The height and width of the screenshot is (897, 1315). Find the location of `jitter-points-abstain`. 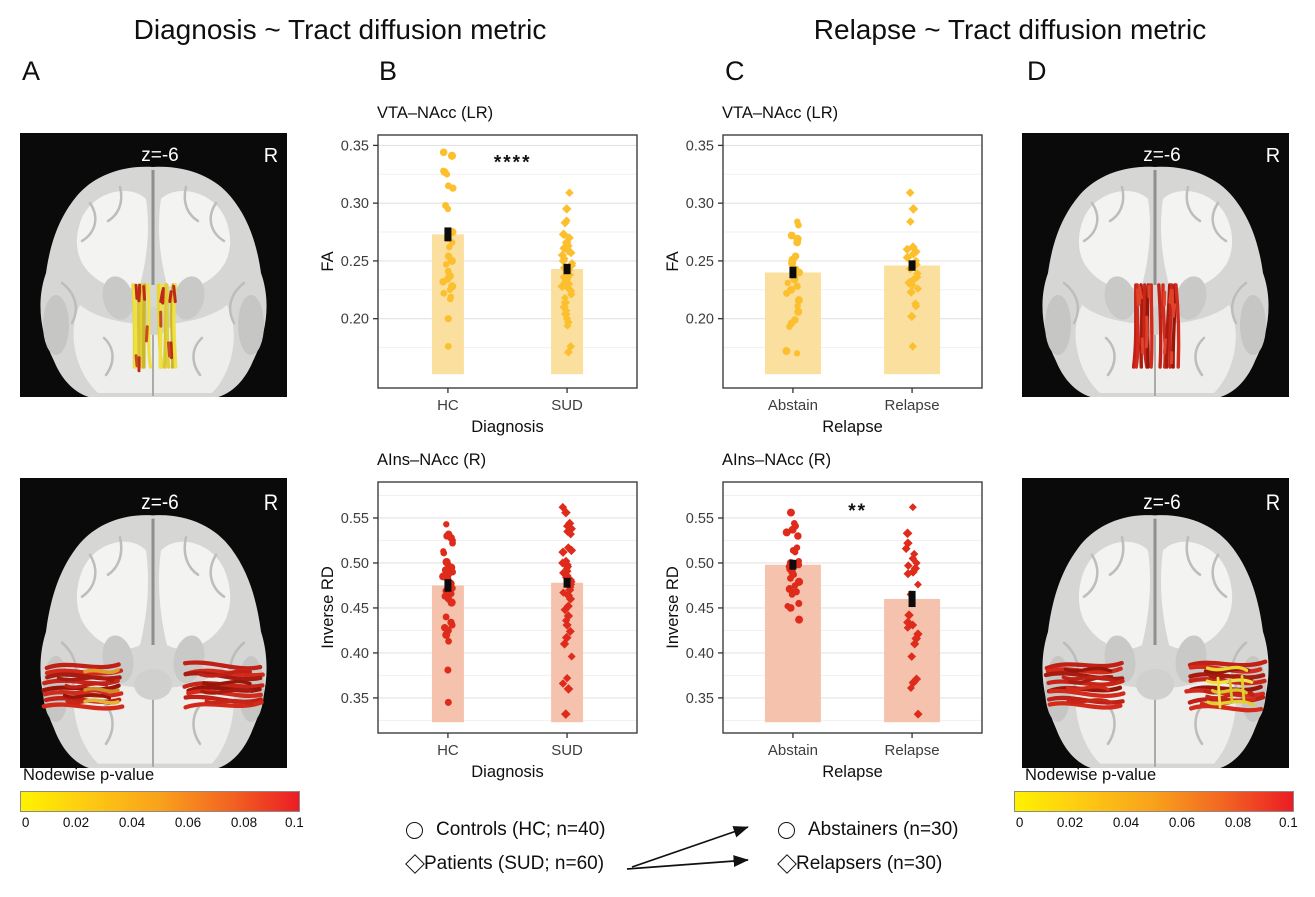

jitter-points-abstain is located at coordinates (793, 566).